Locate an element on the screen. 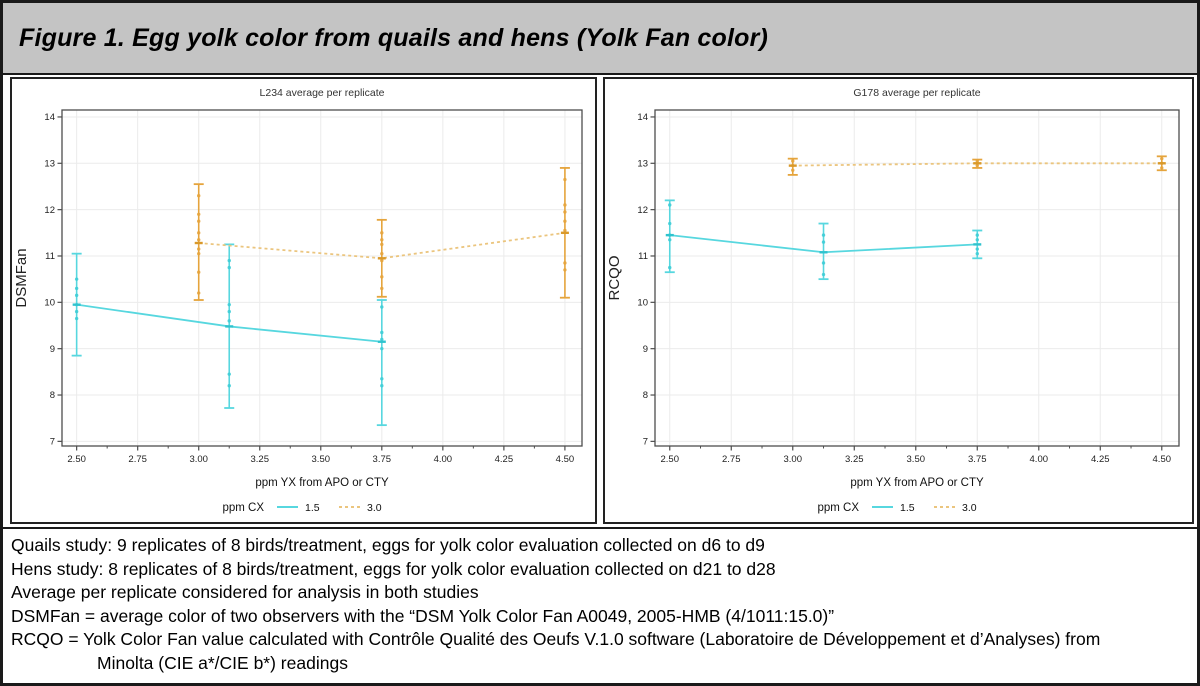 This screenshot has width=1200, height=686. y-tick-label: 11 is located at coordinates (50, 256).